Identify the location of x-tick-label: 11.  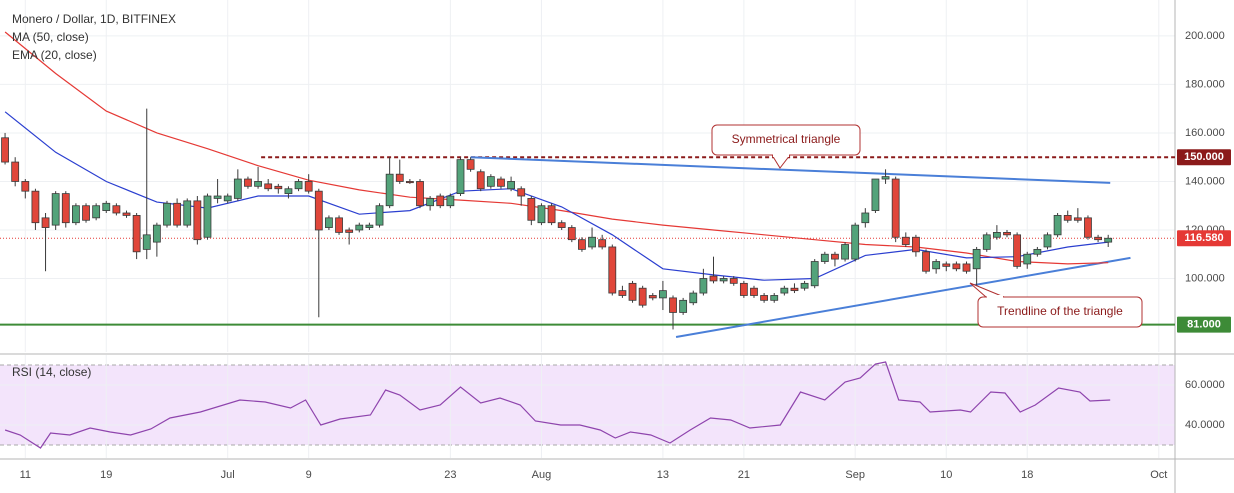
(25, 475).